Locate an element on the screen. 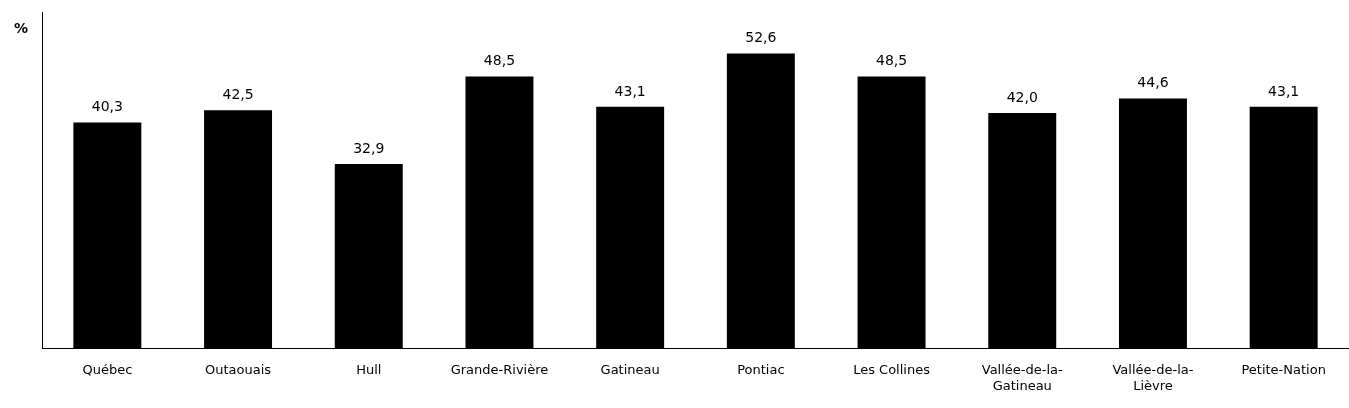 This screenshot has height=408, width=1349. x-tick-label: Les Collines is located at coordinates (892, 369).